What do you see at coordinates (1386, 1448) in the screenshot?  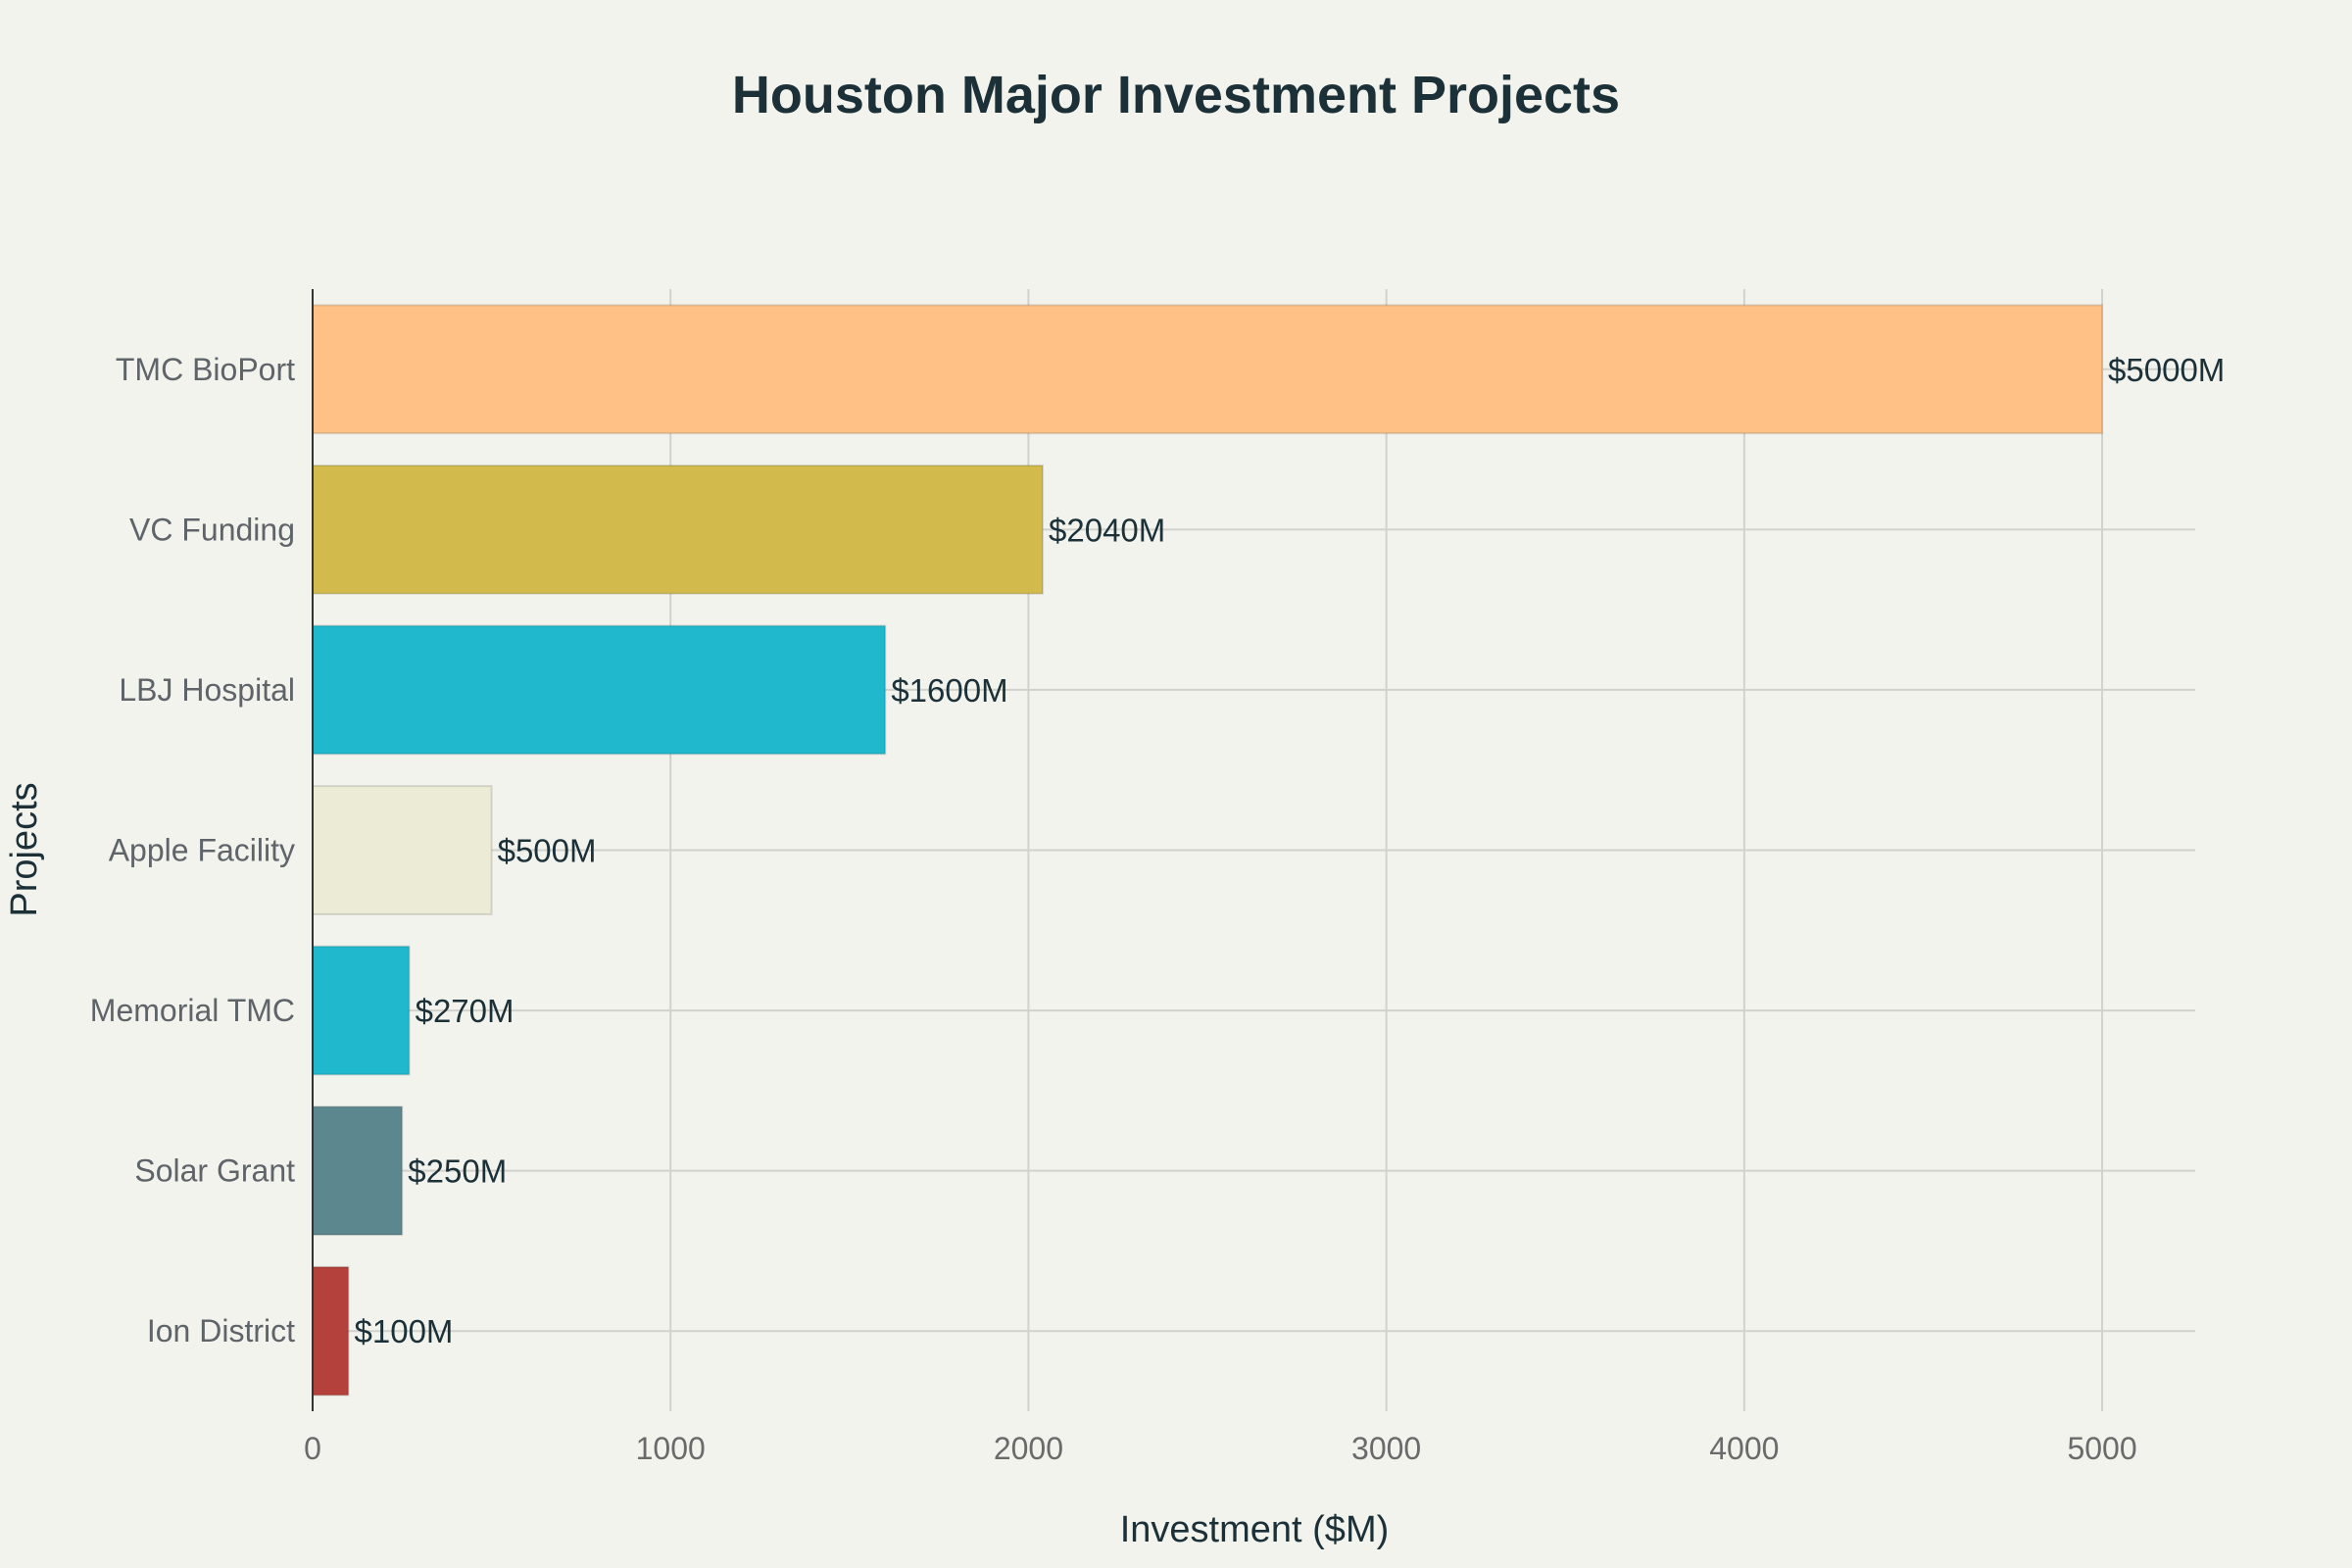 I see `x-tick-label: 3000` at bounding box center [1386, 1448].